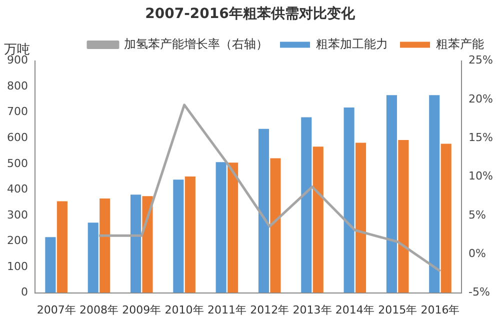 This screenshot has height=322, width=500. I want to click on legend-label: 加氢苯产能增长率（右轴）, so click(196, 43).